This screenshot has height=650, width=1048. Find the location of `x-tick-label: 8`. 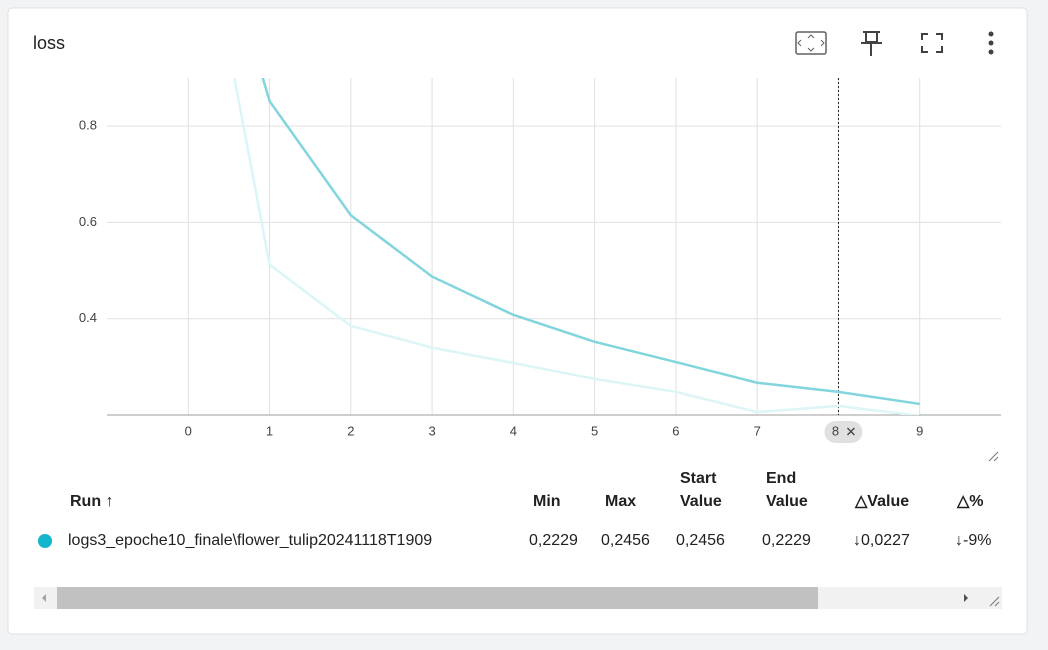

x-tick-label: 8 is located at coordinates (835, 430).